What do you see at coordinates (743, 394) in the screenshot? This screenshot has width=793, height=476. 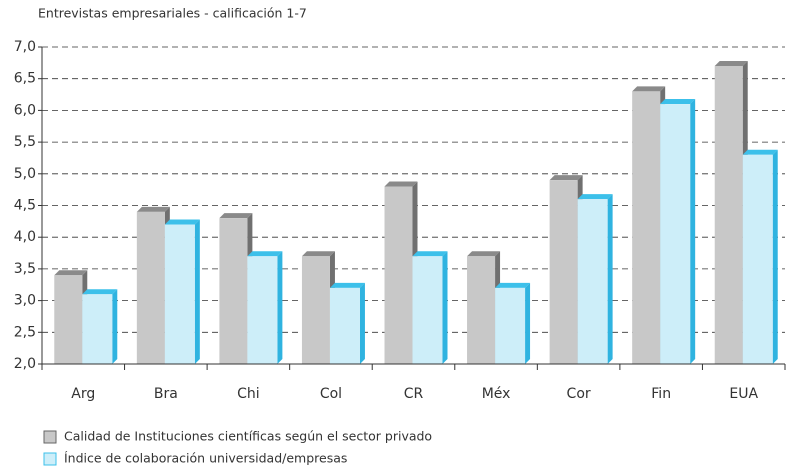 I see `x-tick-label: EUA` at bounding box center [743, 394].